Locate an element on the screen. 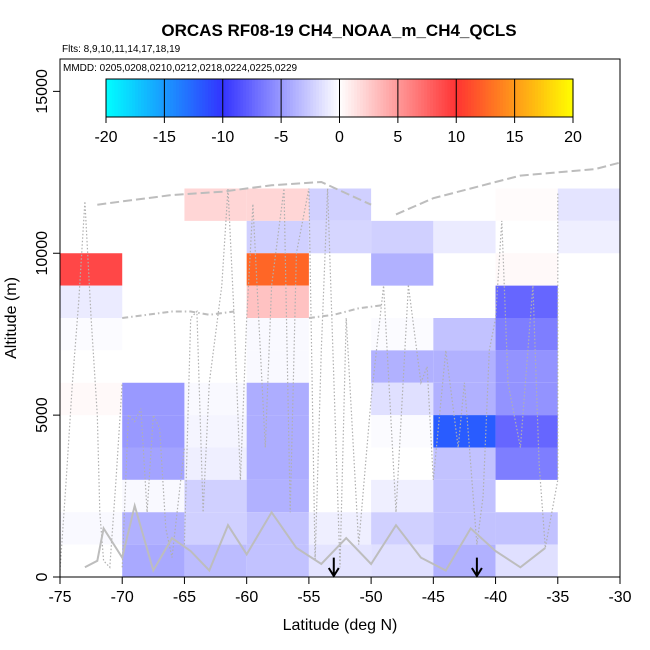 The image size is (650, 650). x-tick-label: -65 is located at coordinates (184, 597).